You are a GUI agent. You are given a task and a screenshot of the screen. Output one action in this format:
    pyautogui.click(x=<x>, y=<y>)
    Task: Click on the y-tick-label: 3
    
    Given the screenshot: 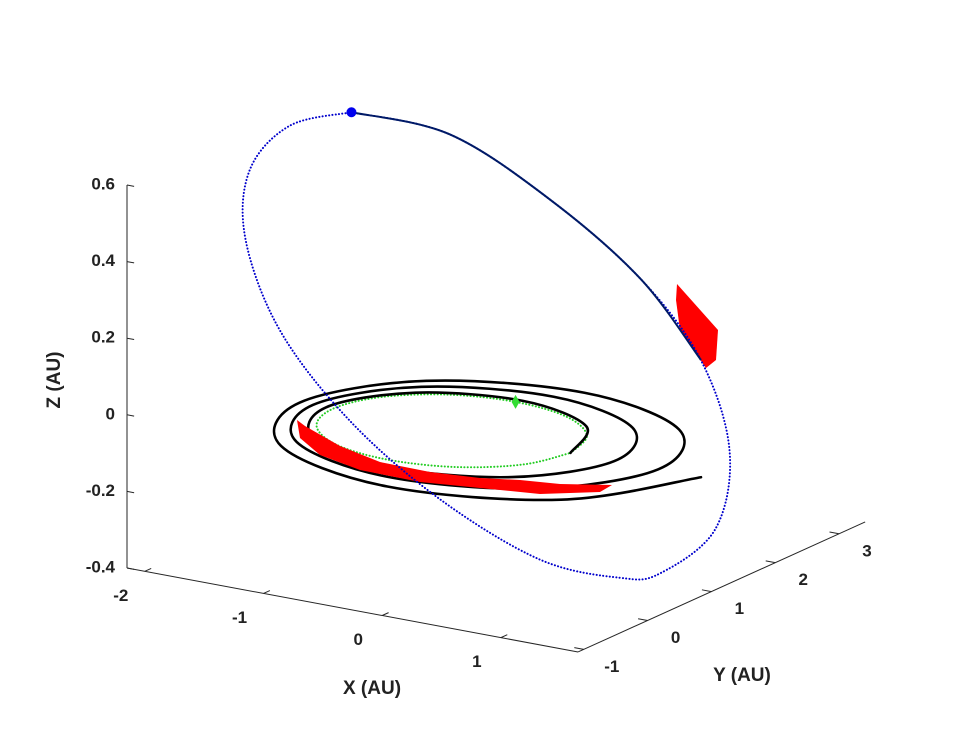 What is the action you would take?
    pyautogui.click(x=866, y=550)
    